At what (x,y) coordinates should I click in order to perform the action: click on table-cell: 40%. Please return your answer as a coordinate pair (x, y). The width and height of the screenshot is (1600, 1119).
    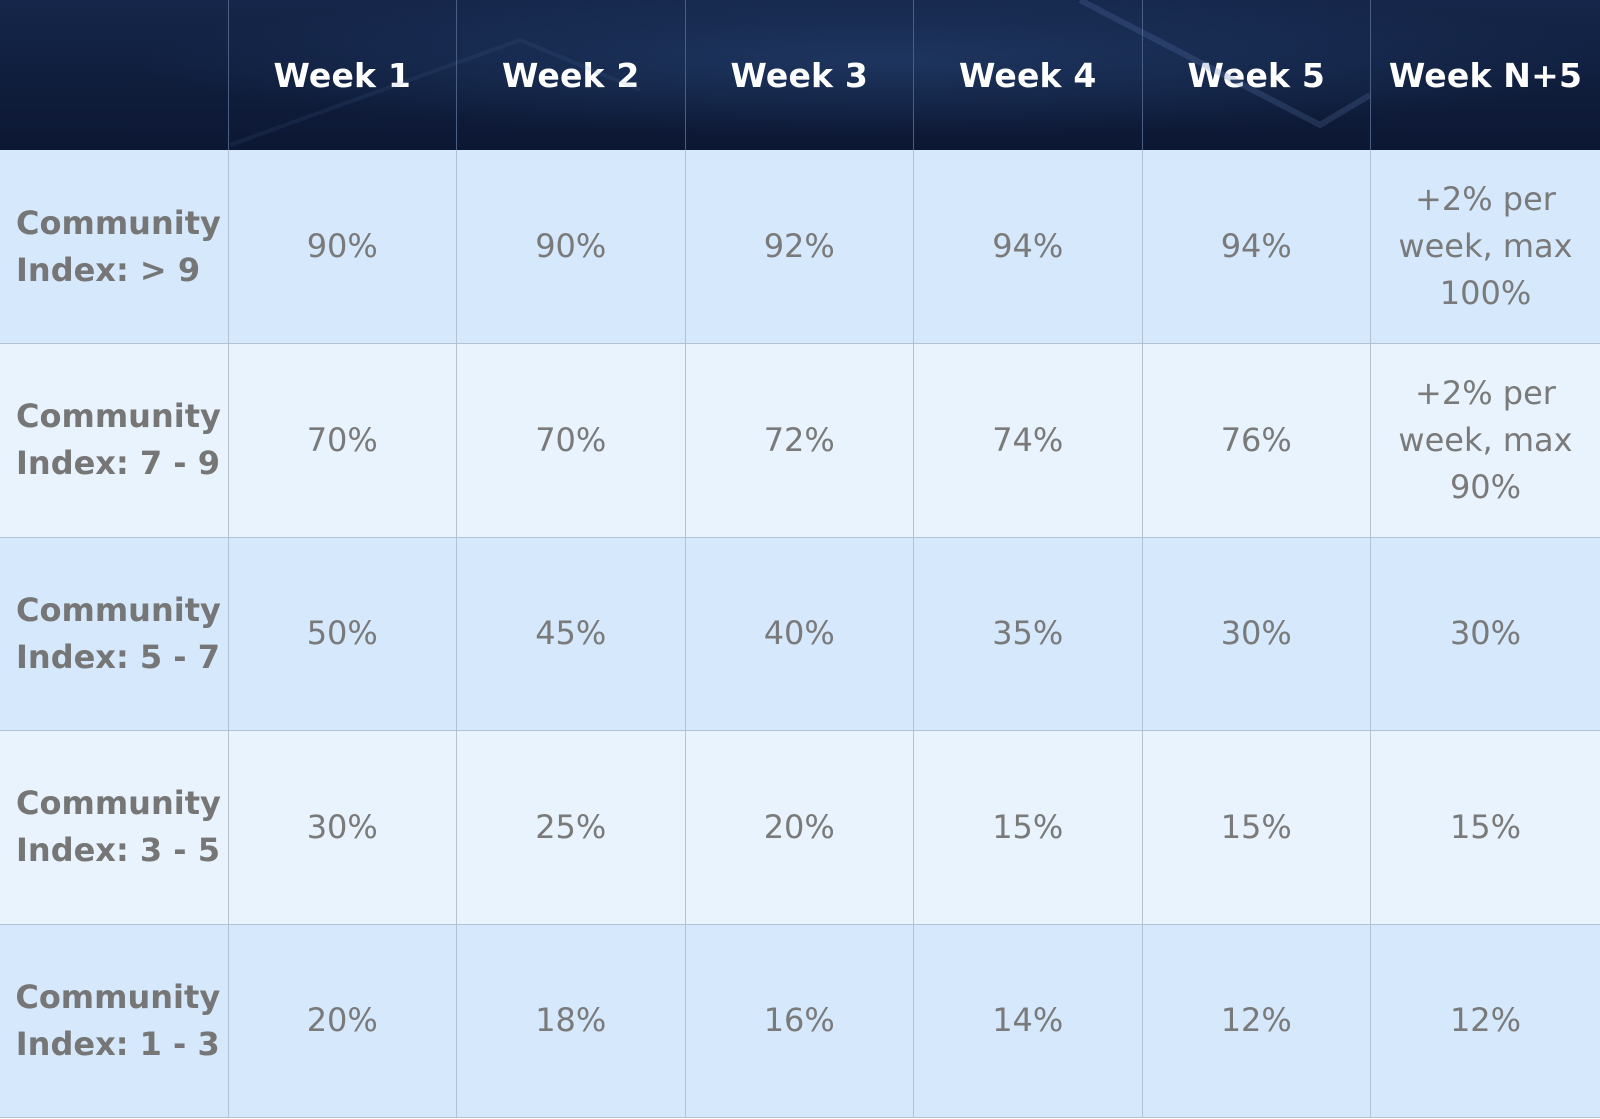
    Looking at the image, I should click on (799, 634).